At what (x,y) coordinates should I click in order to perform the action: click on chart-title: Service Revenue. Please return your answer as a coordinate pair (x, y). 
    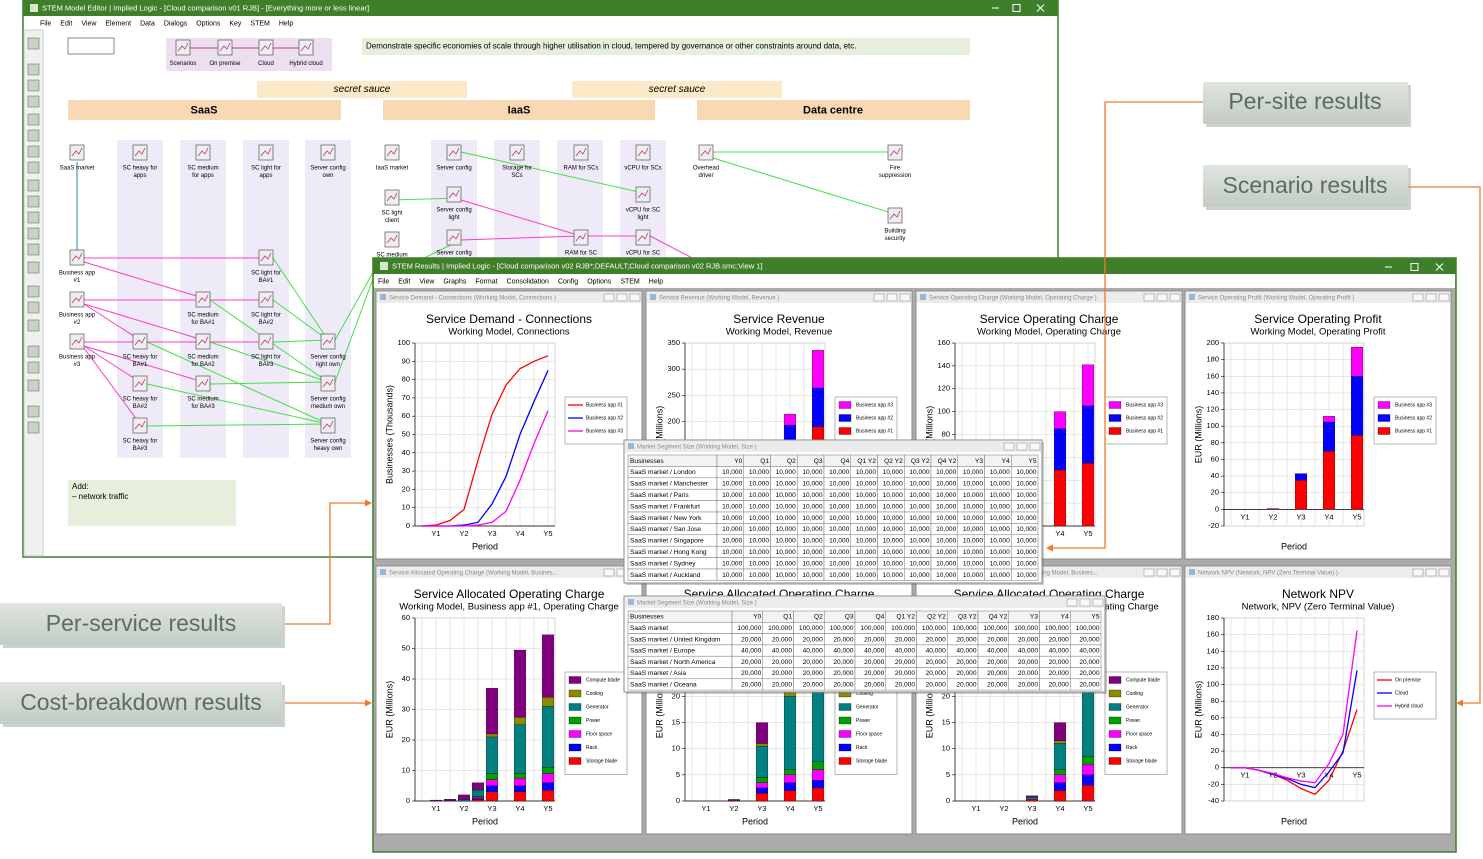
    Looking at the image, I should click on (779, 319).